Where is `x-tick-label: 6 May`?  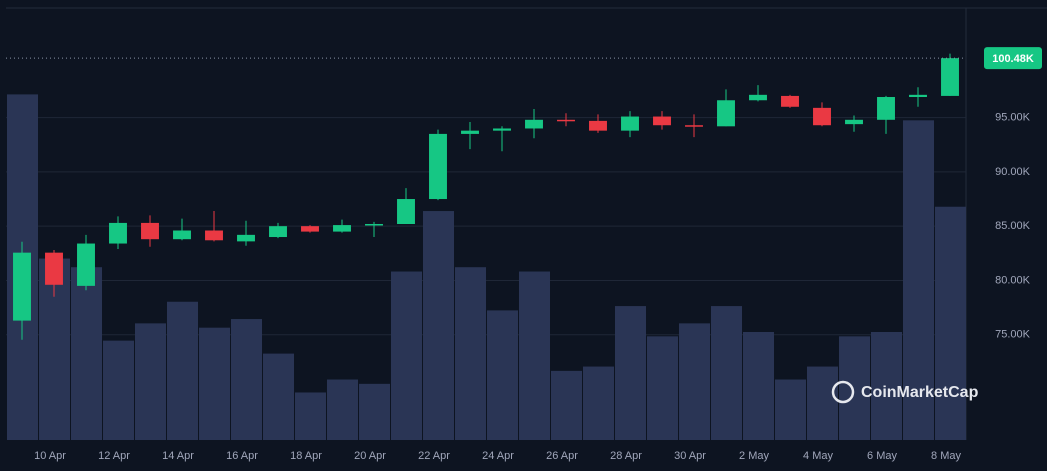
x-tick-label: 6 May is located at coordinates (882, 456).